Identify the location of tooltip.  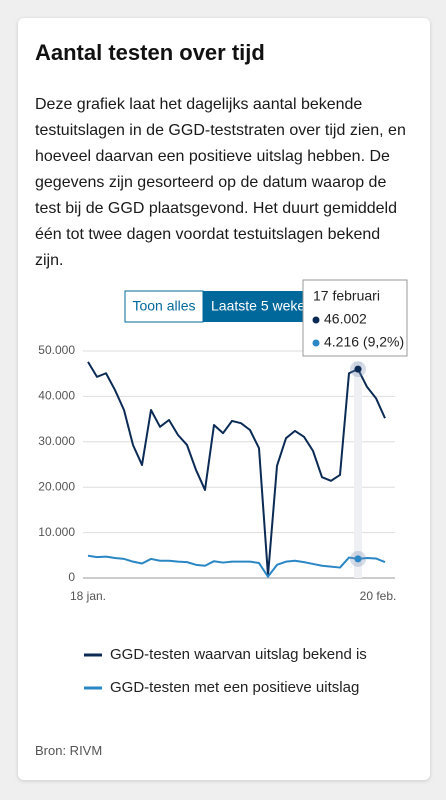
(355, 318).